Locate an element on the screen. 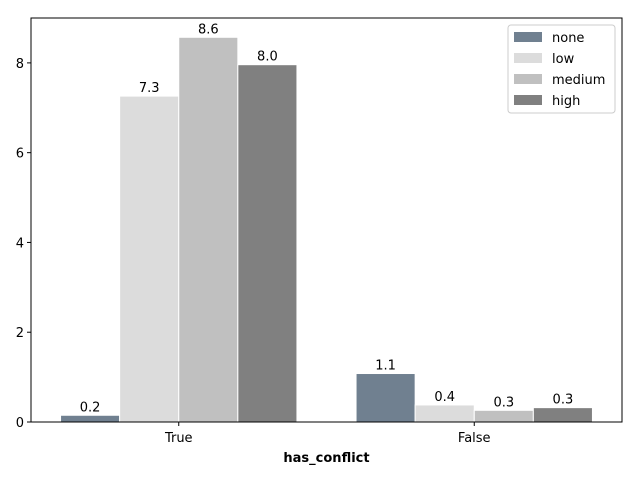 This screenshot has width=640, height=480. y-tick-label-2: 2 is located at coordinates (20, 333).